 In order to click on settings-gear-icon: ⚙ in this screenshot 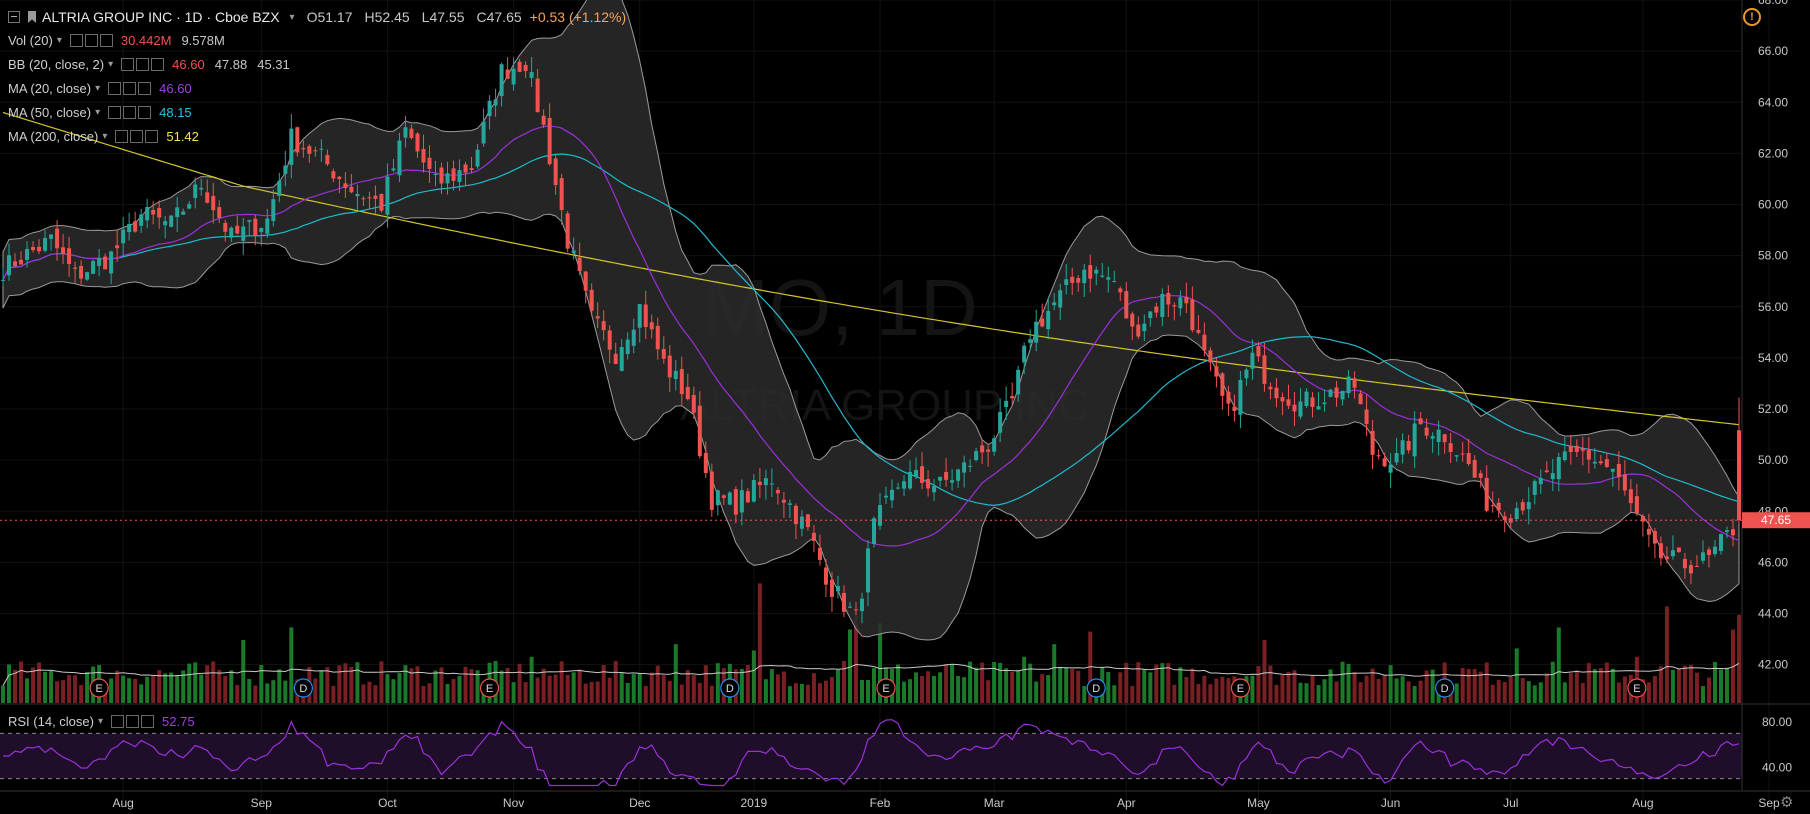, I will do `click(1787, 802)`.